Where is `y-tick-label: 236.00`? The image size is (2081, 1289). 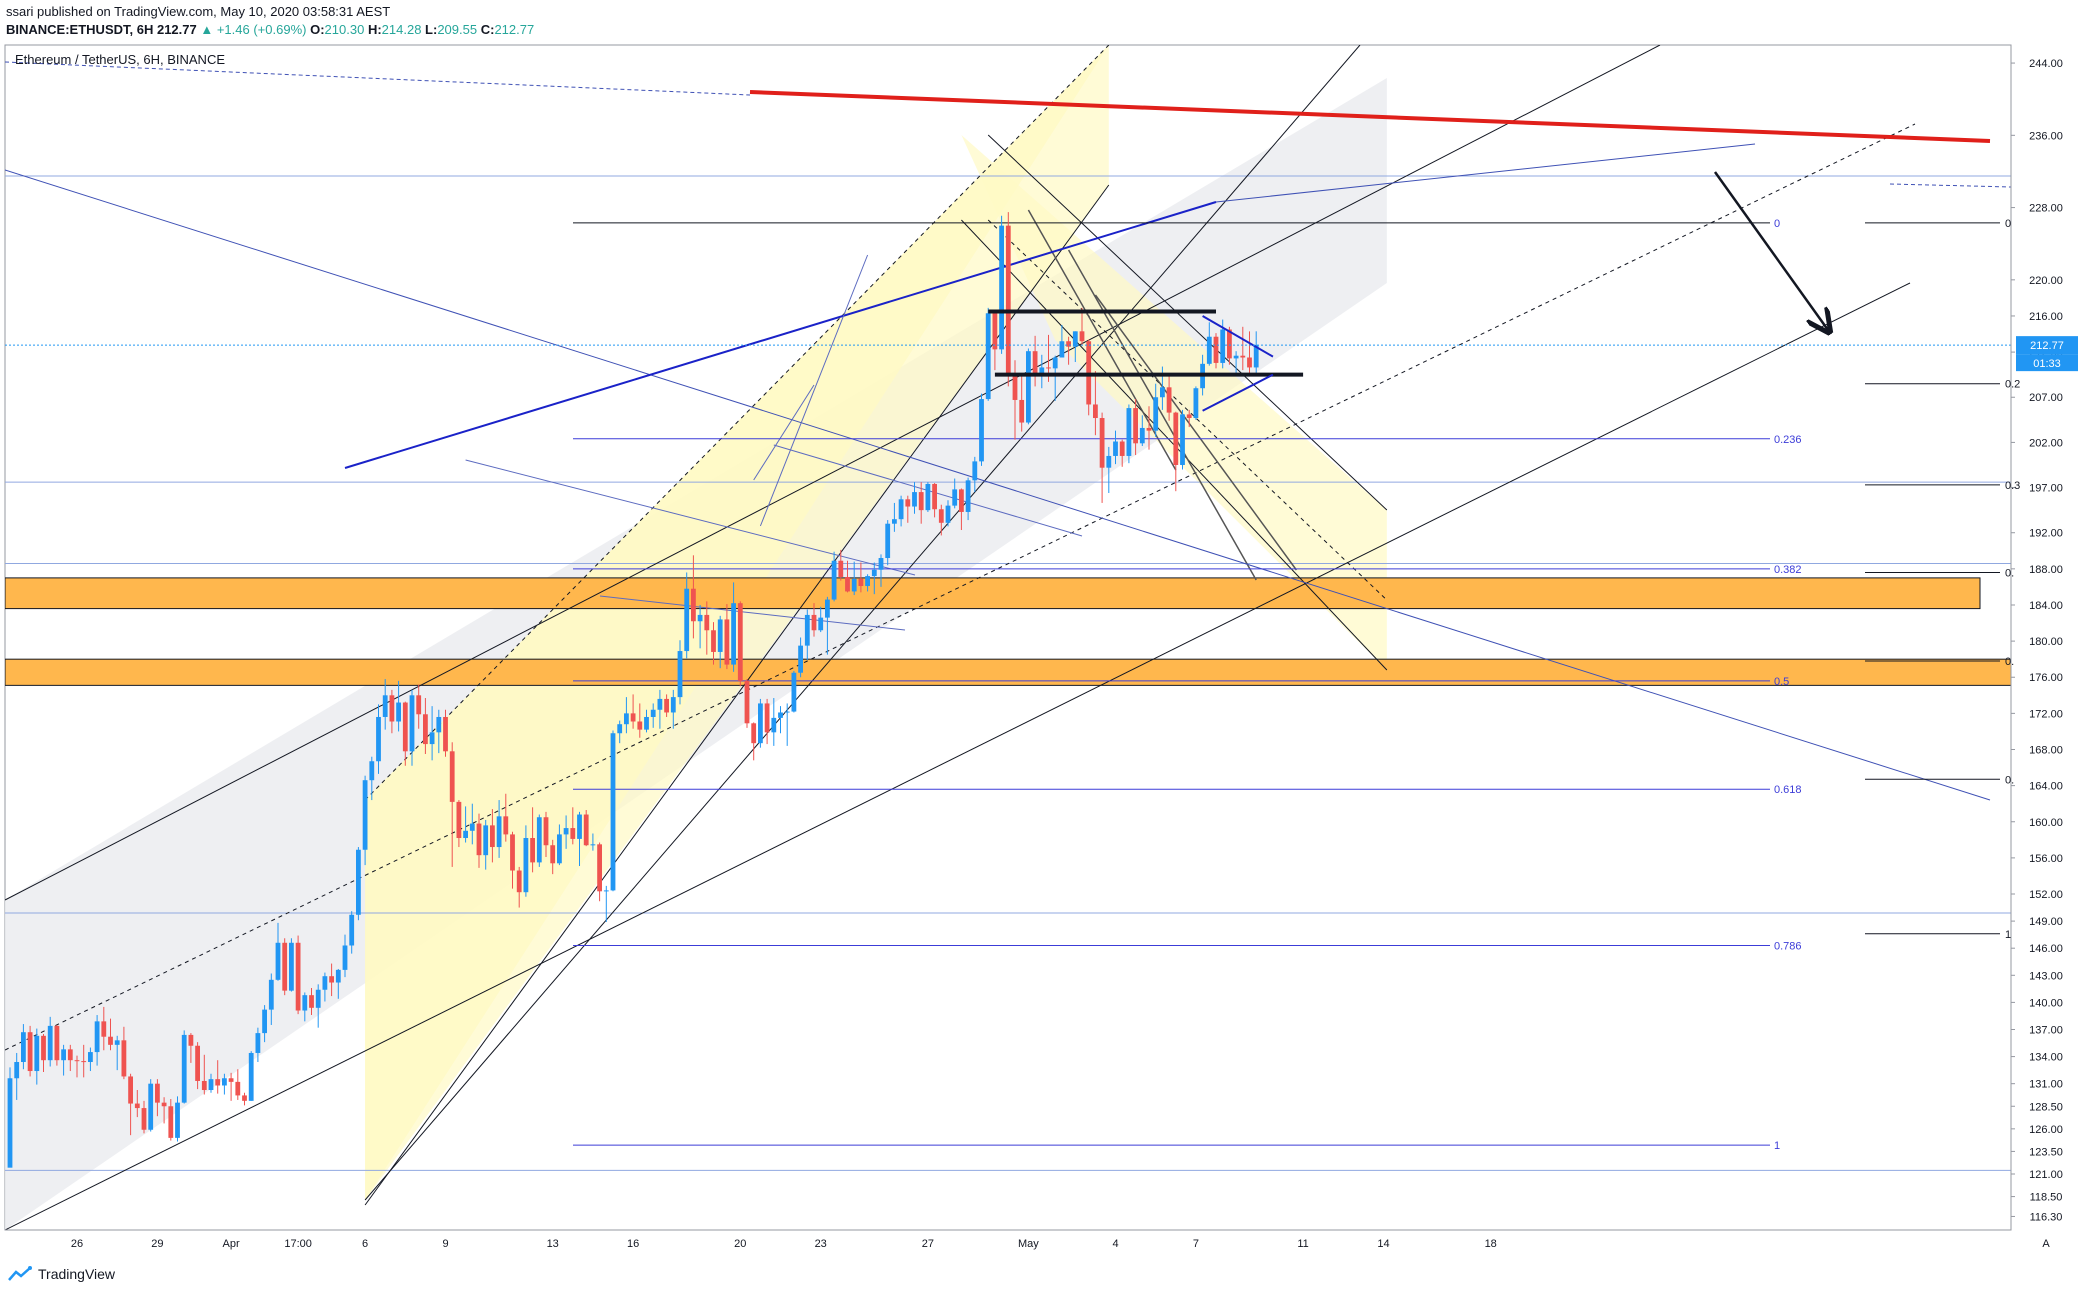 y-tick-label: 236.00 is located at coordinates (2046, 136).